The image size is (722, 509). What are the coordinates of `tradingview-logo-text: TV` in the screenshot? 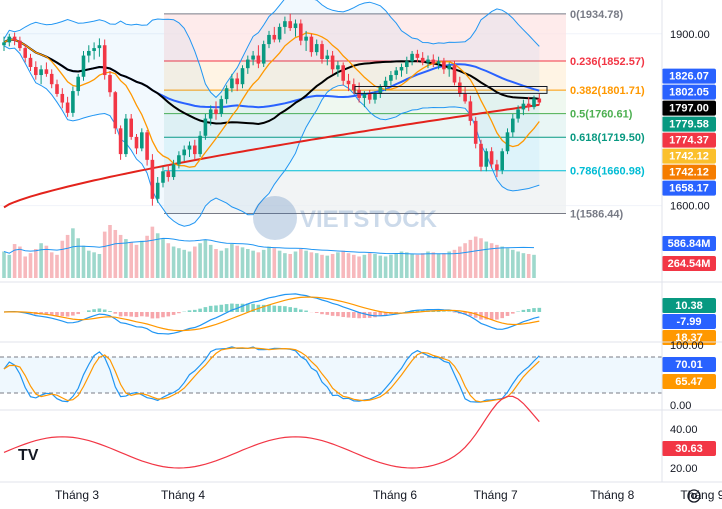 It's located at (28, 455).